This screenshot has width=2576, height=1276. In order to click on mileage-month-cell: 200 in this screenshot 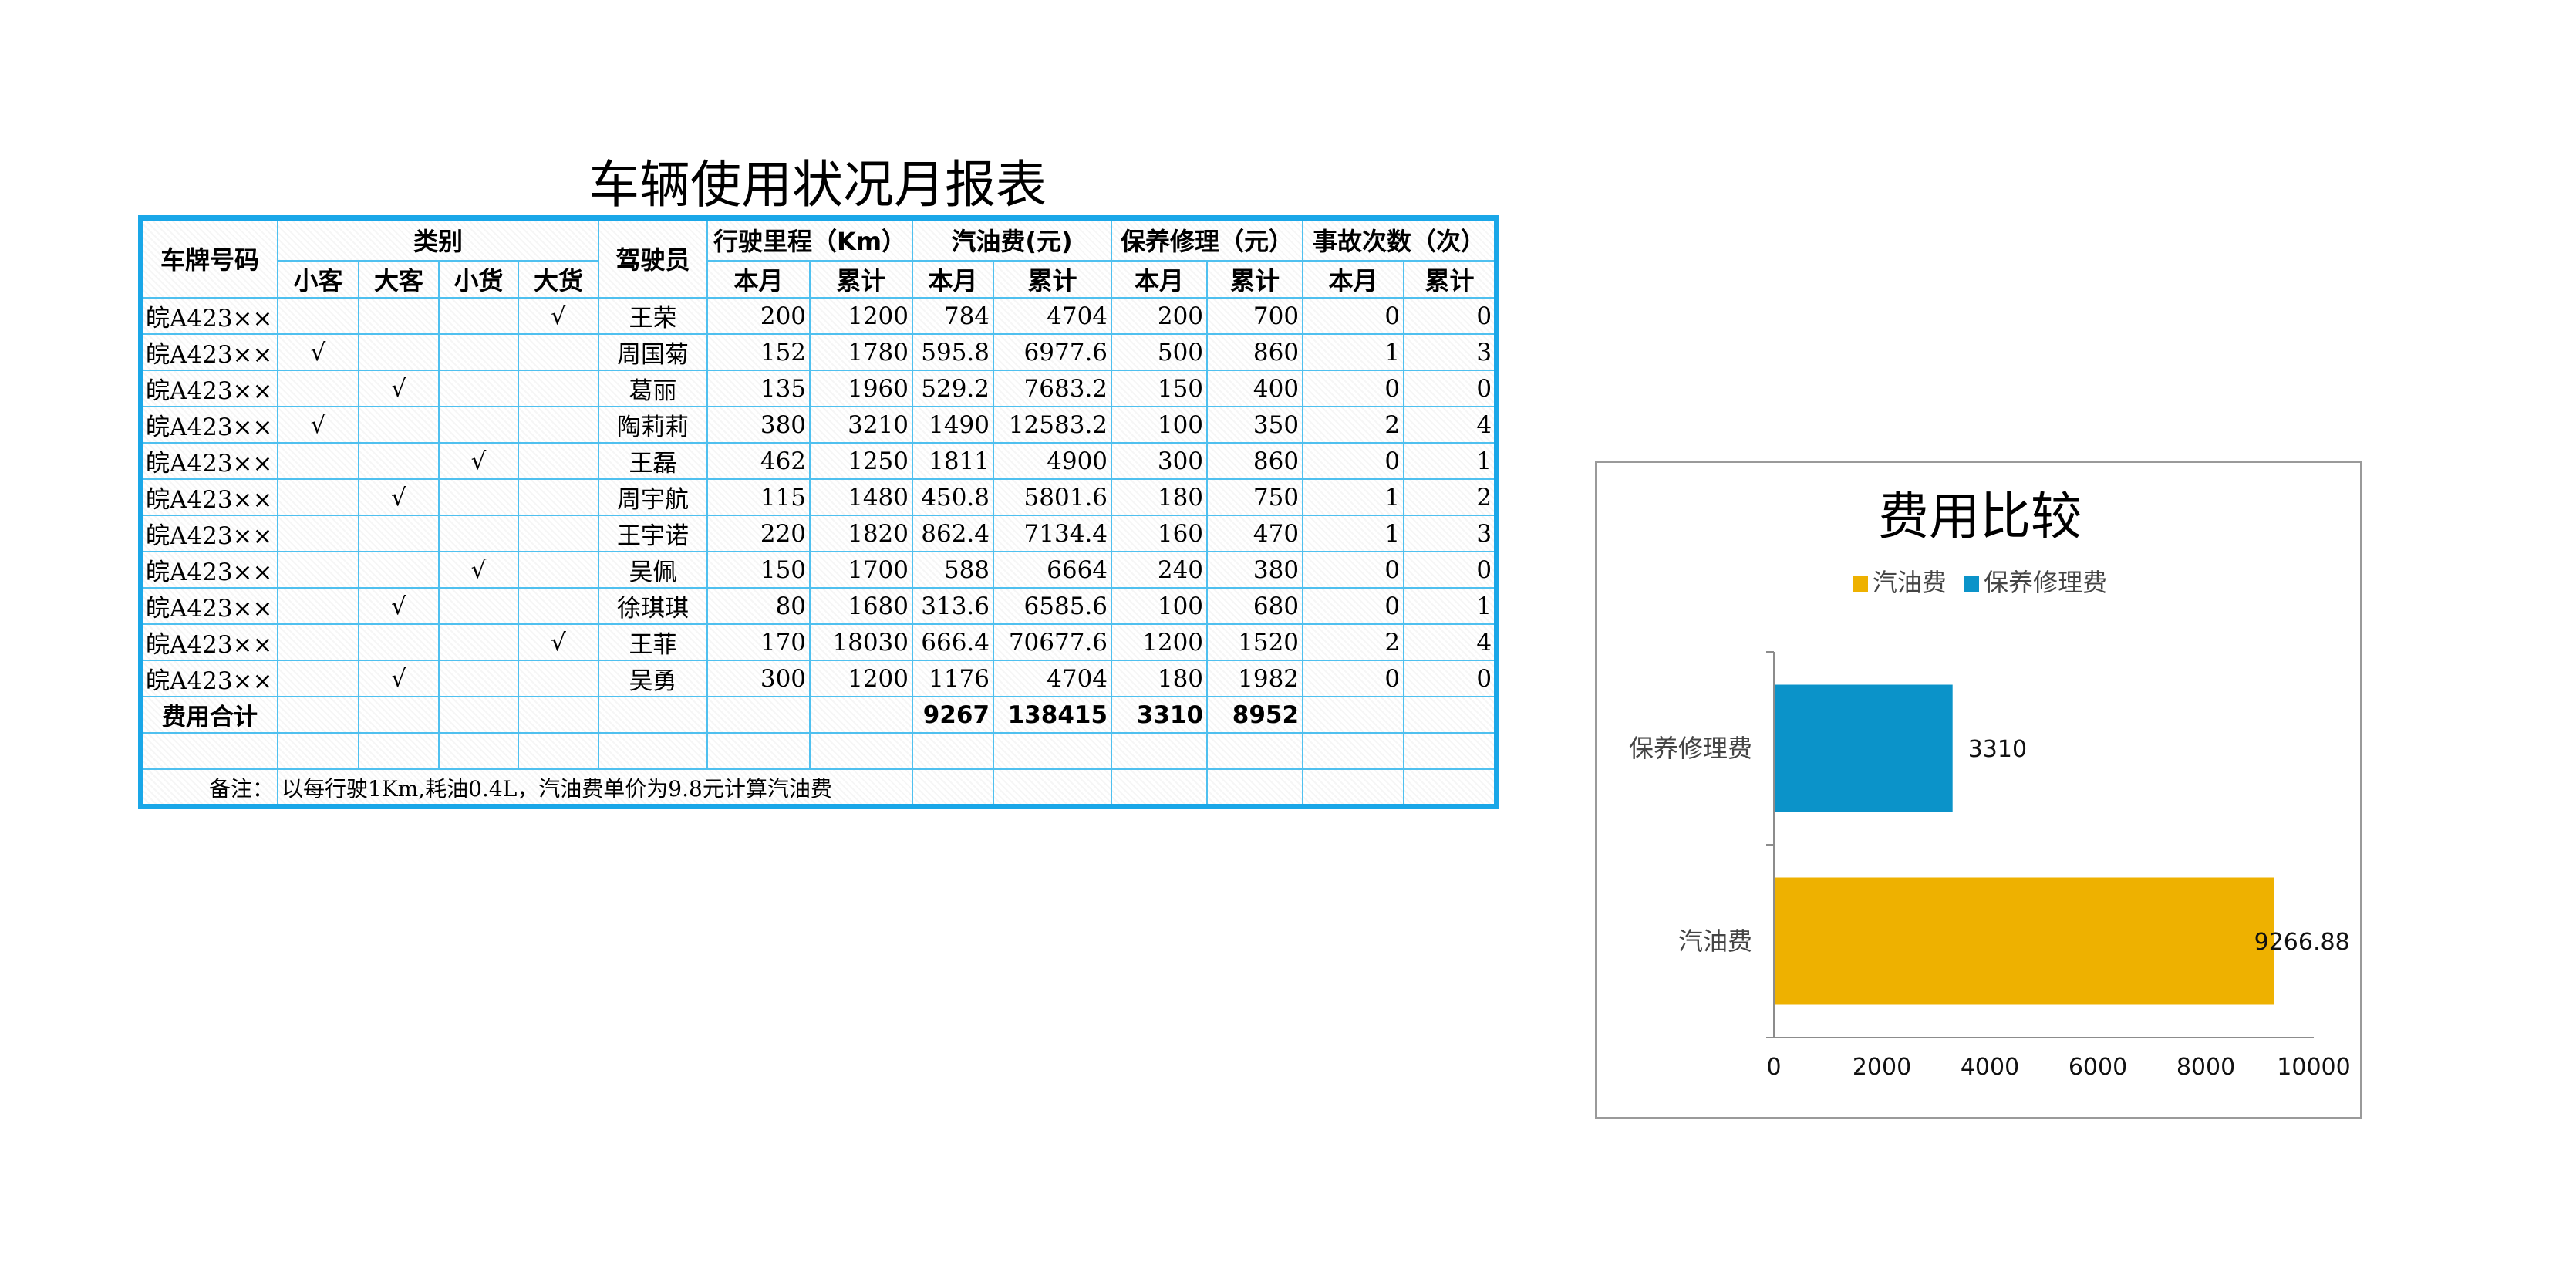, I will do `click(758, 316)`.